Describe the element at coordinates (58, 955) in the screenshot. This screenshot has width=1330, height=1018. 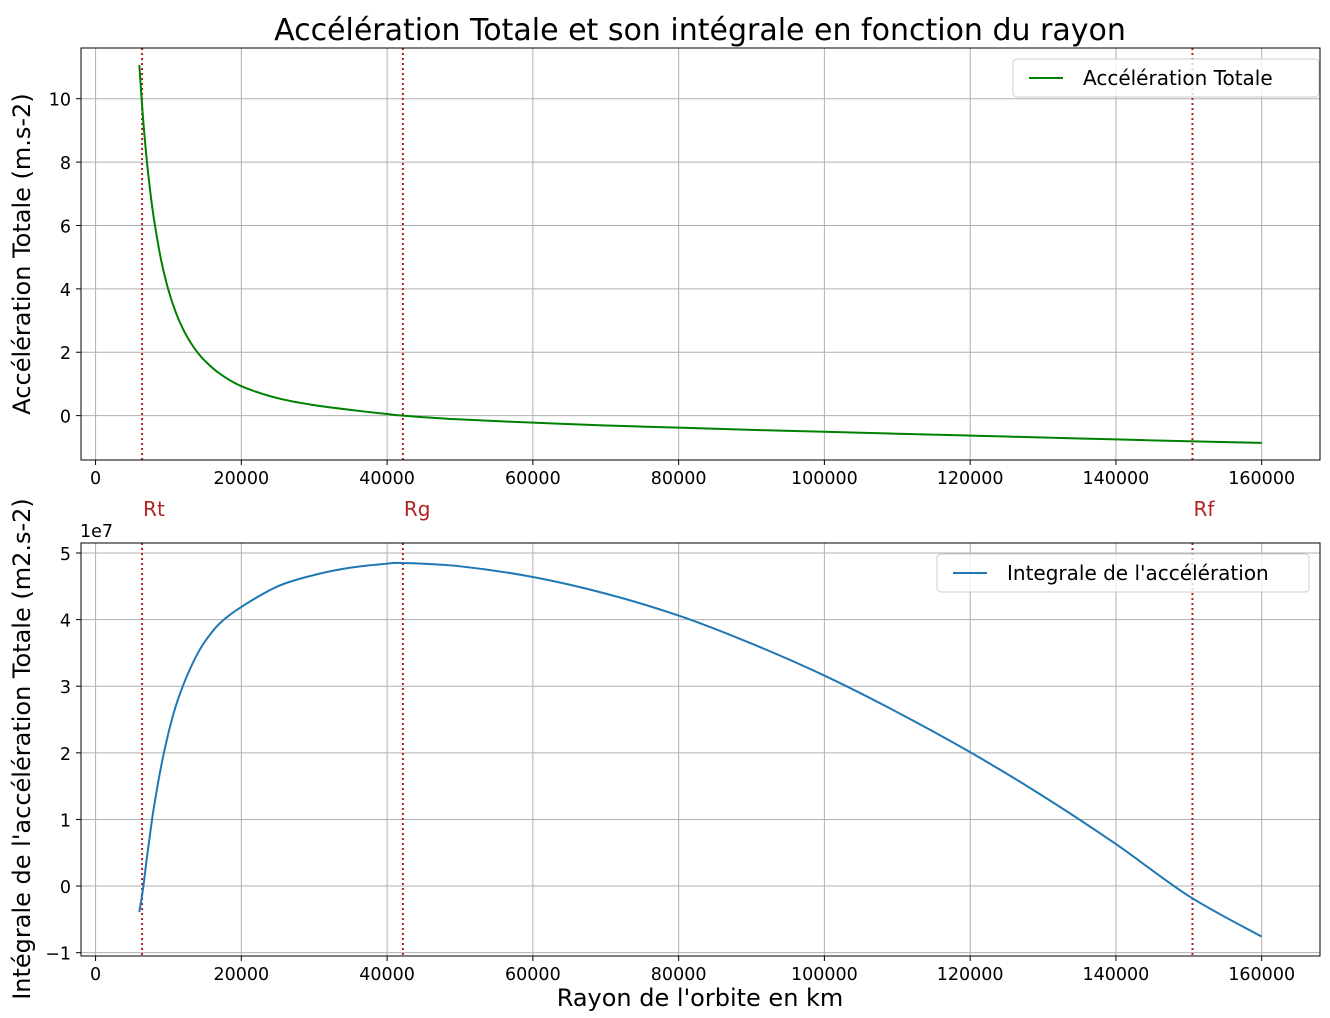
I see `y-tick-label: −1` at that location.